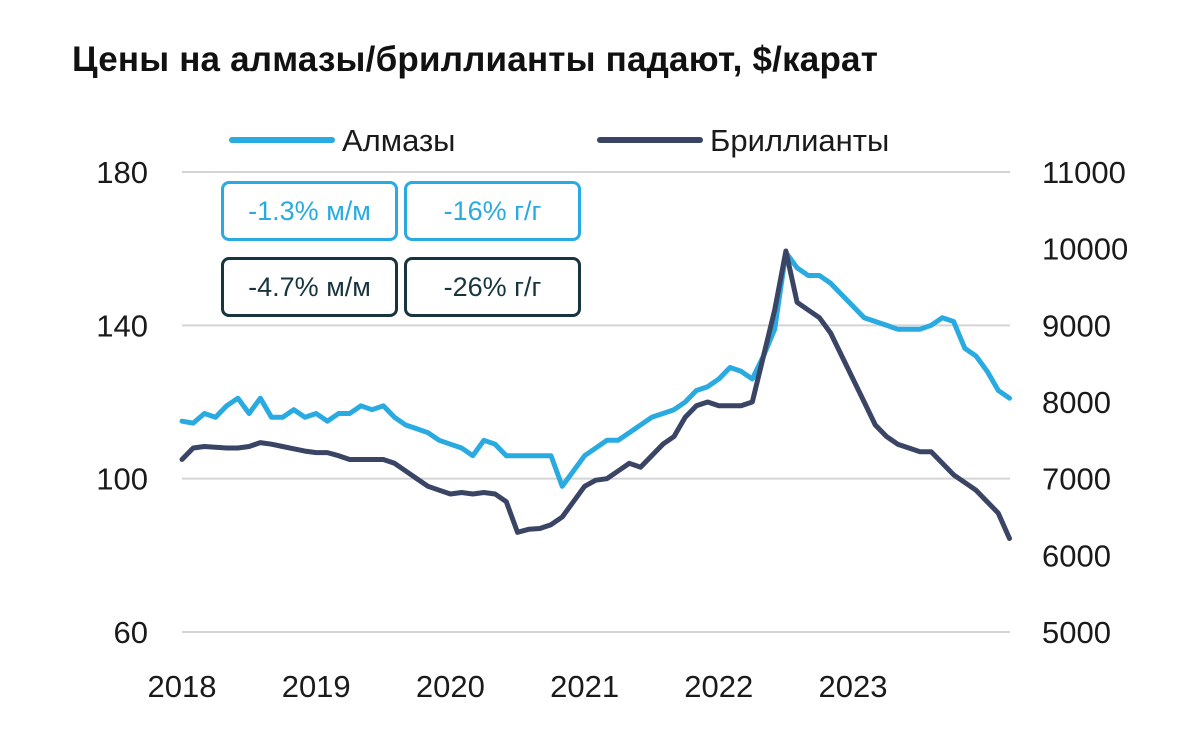 The image size is (1200, 741). I want to click on x-tick-label: 2023, so click(852, 686).